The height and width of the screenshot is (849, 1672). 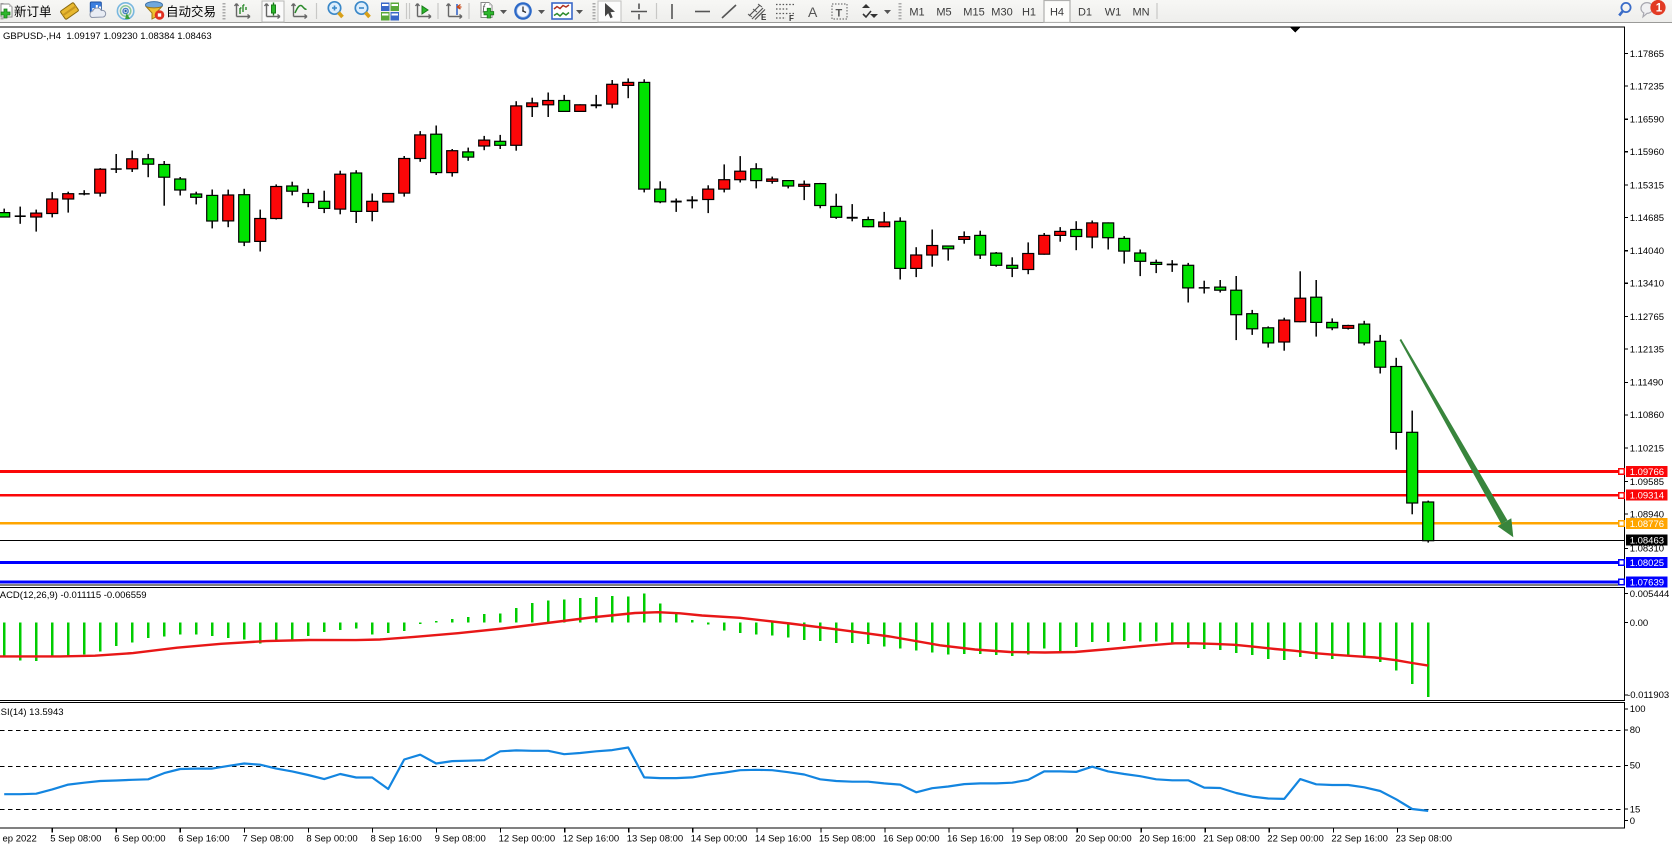 What do you see at coordinates (1647, 317) in the screenshot?
I see `svg-text: 1.12765` at bounding box center [1647, 317].